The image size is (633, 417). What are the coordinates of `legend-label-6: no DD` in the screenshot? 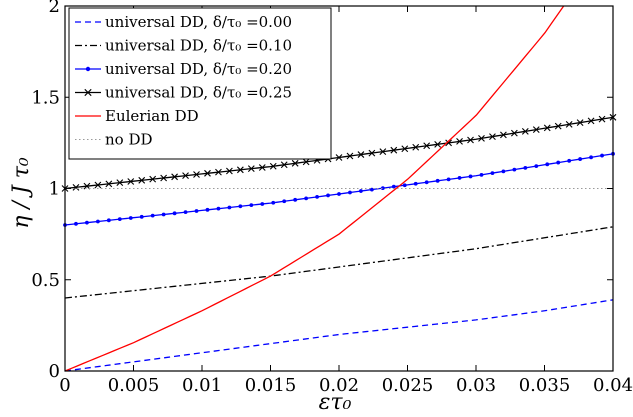 It's located at (129, 140).